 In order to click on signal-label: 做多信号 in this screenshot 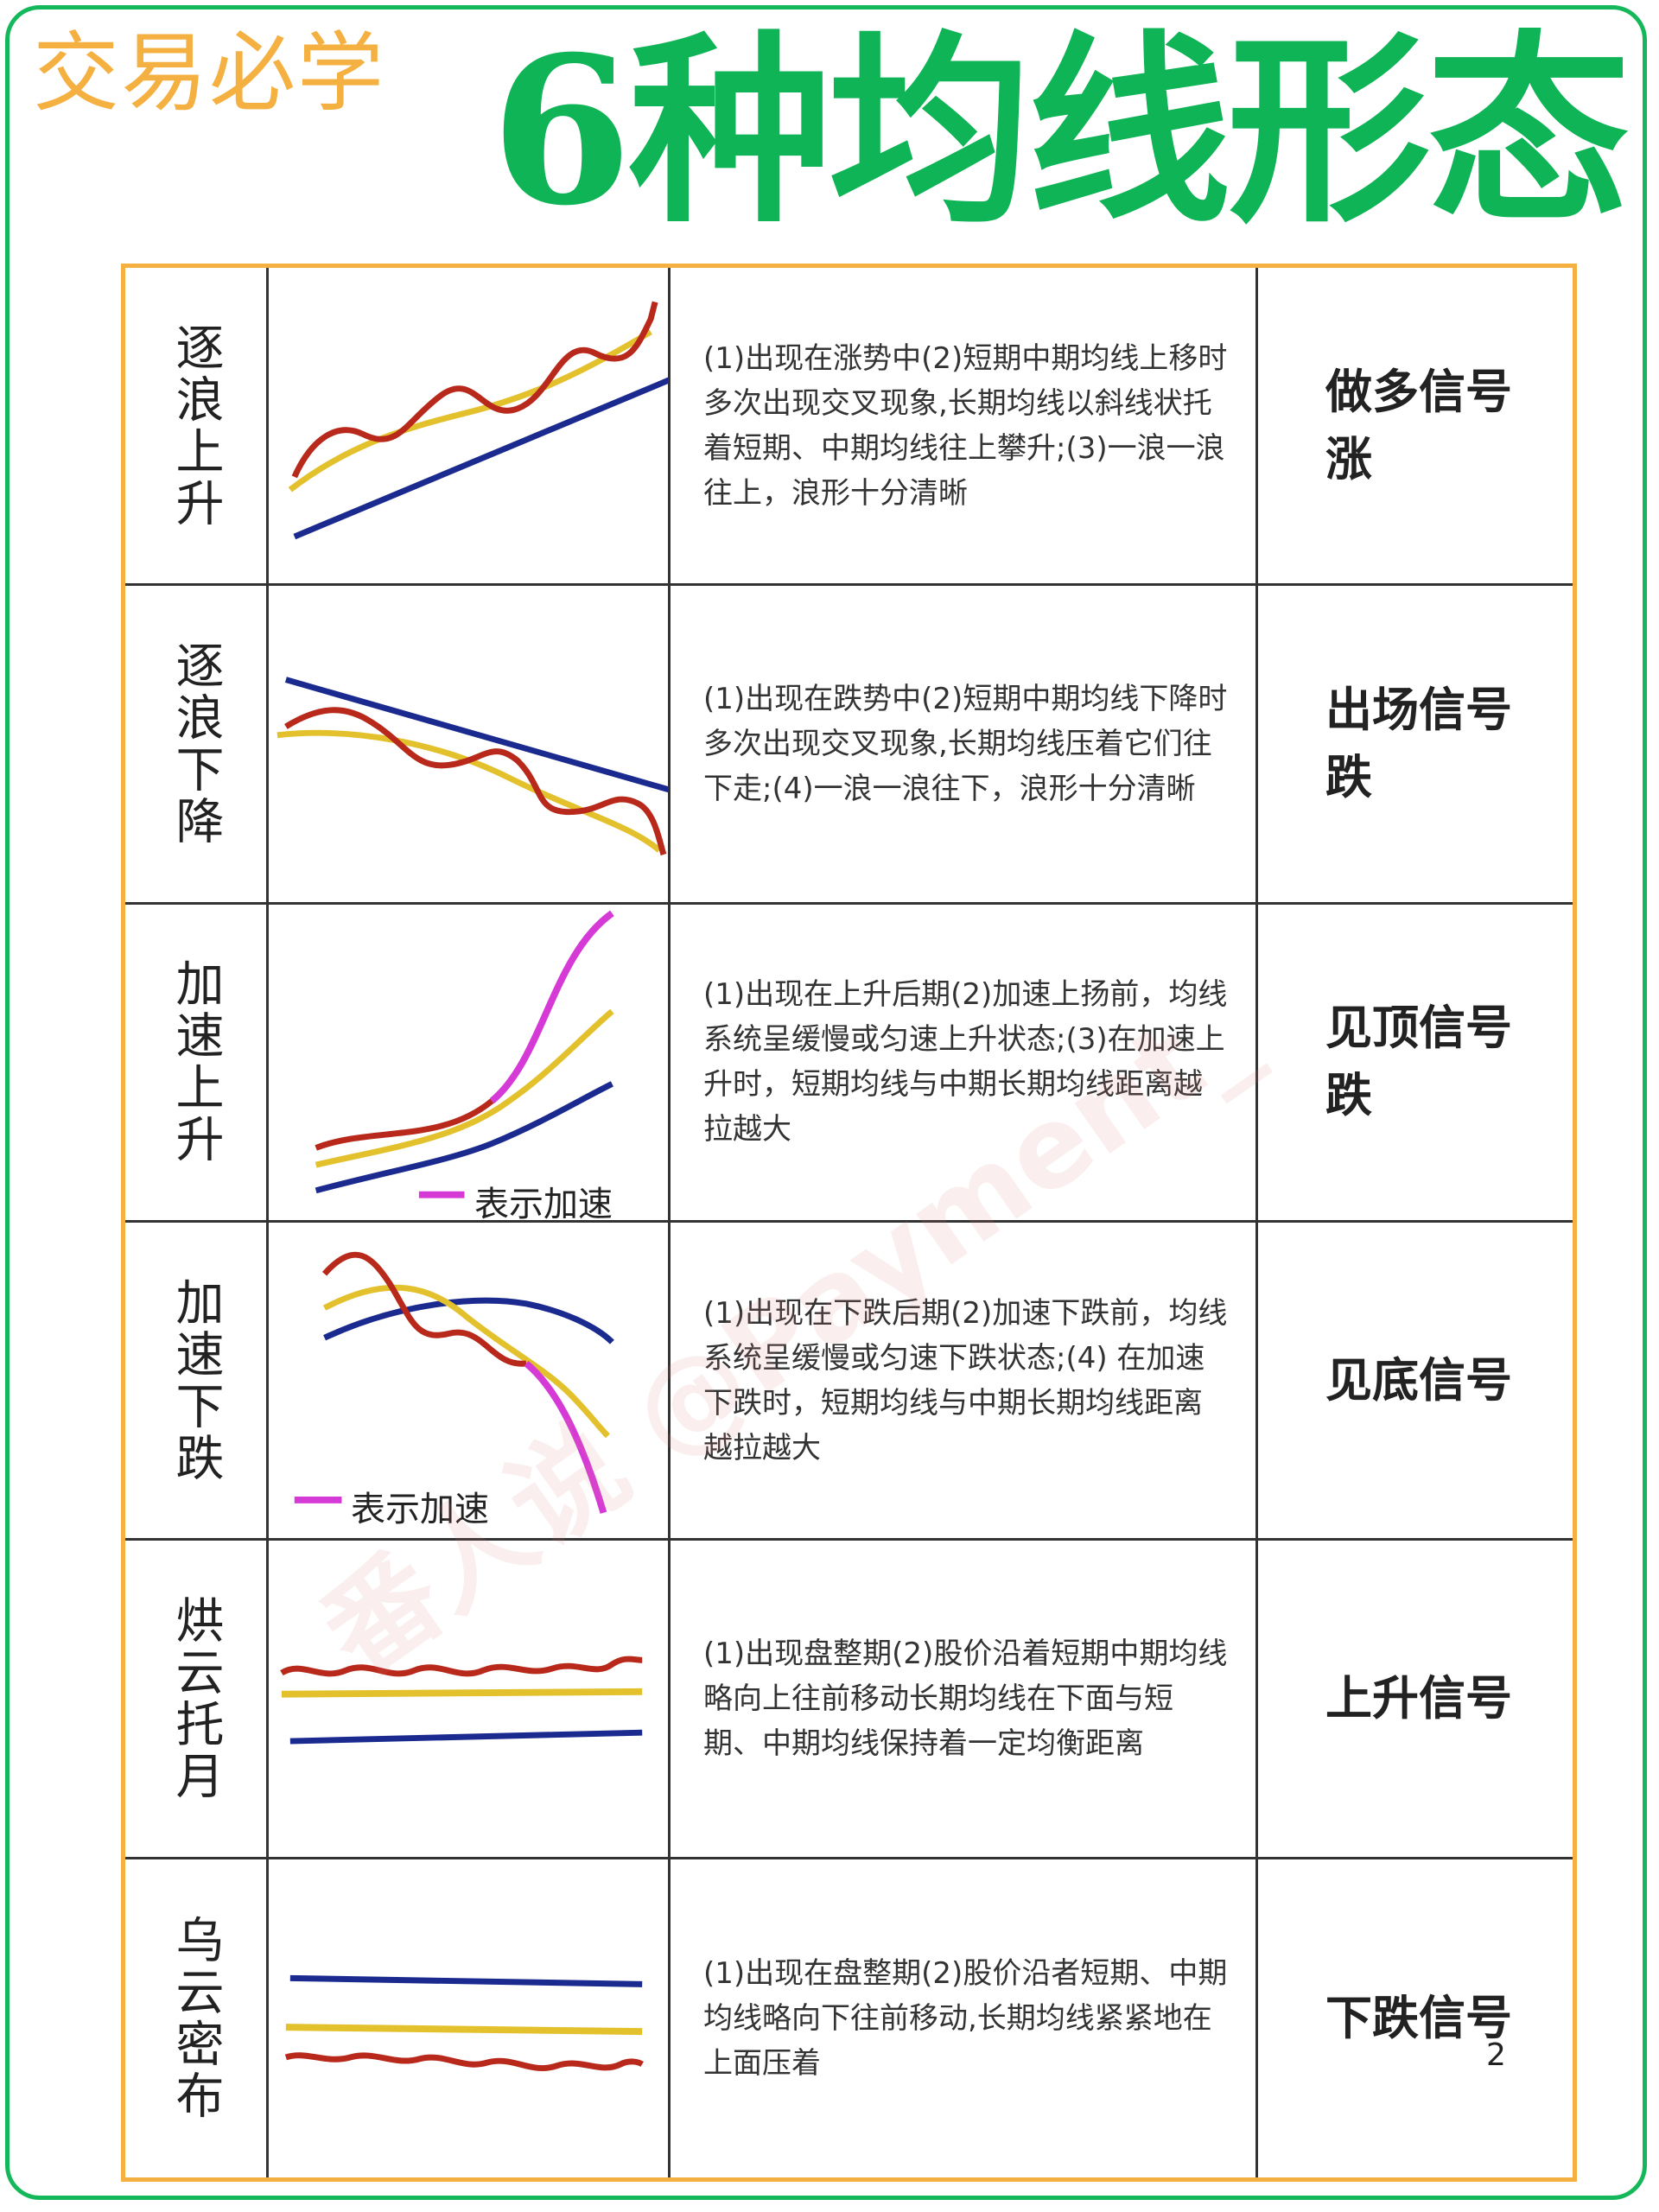, I will do `click(1418, 391)`.